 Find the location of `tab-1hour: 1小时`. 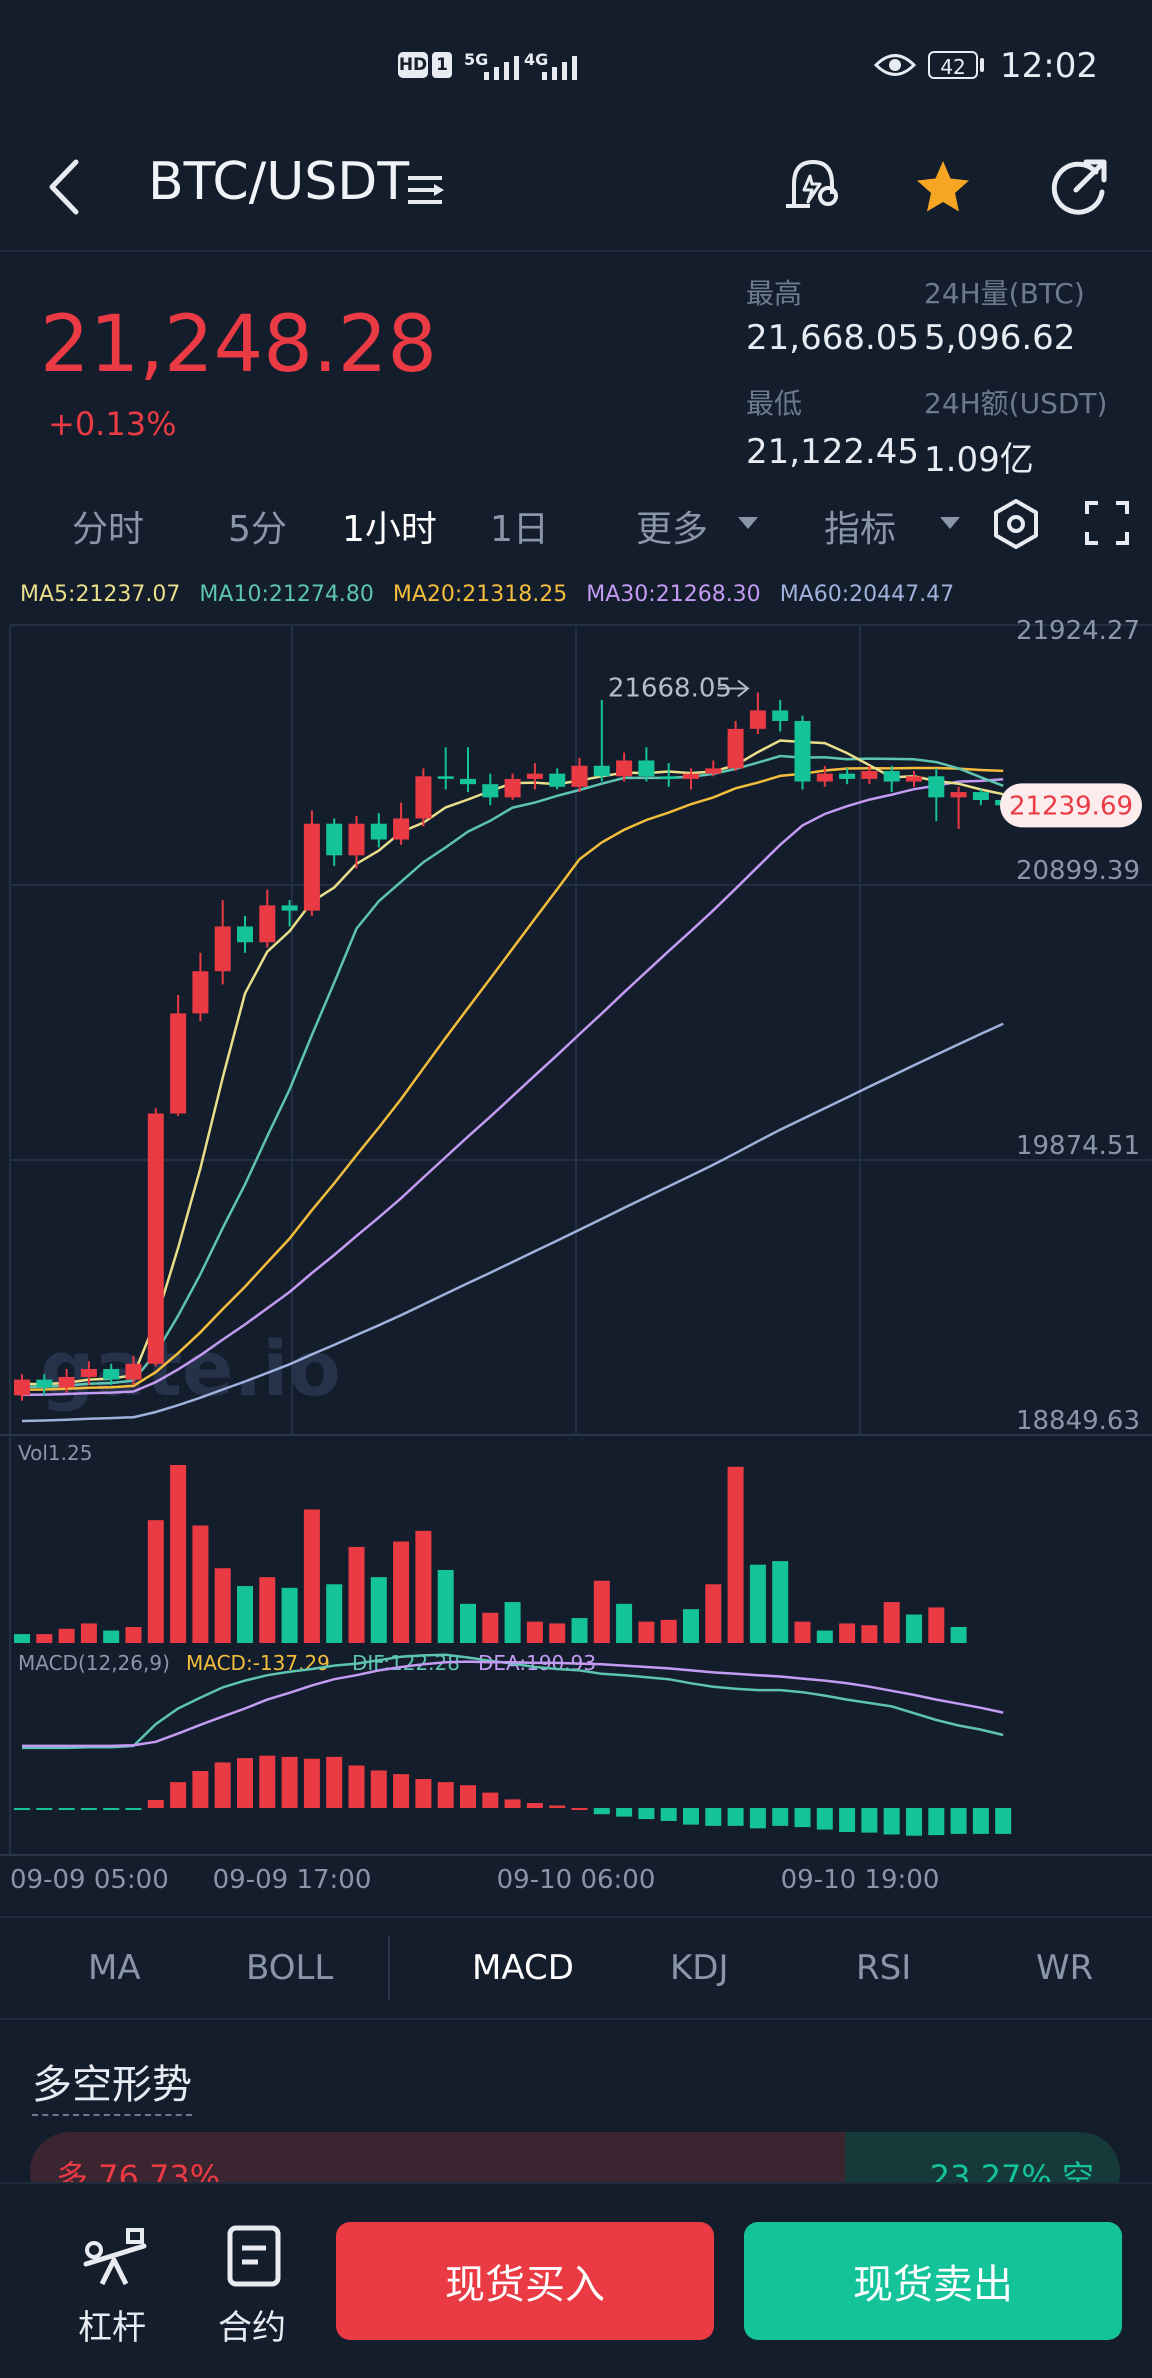

tab-1hour: 1小时 is located at coordinates (389, 529).